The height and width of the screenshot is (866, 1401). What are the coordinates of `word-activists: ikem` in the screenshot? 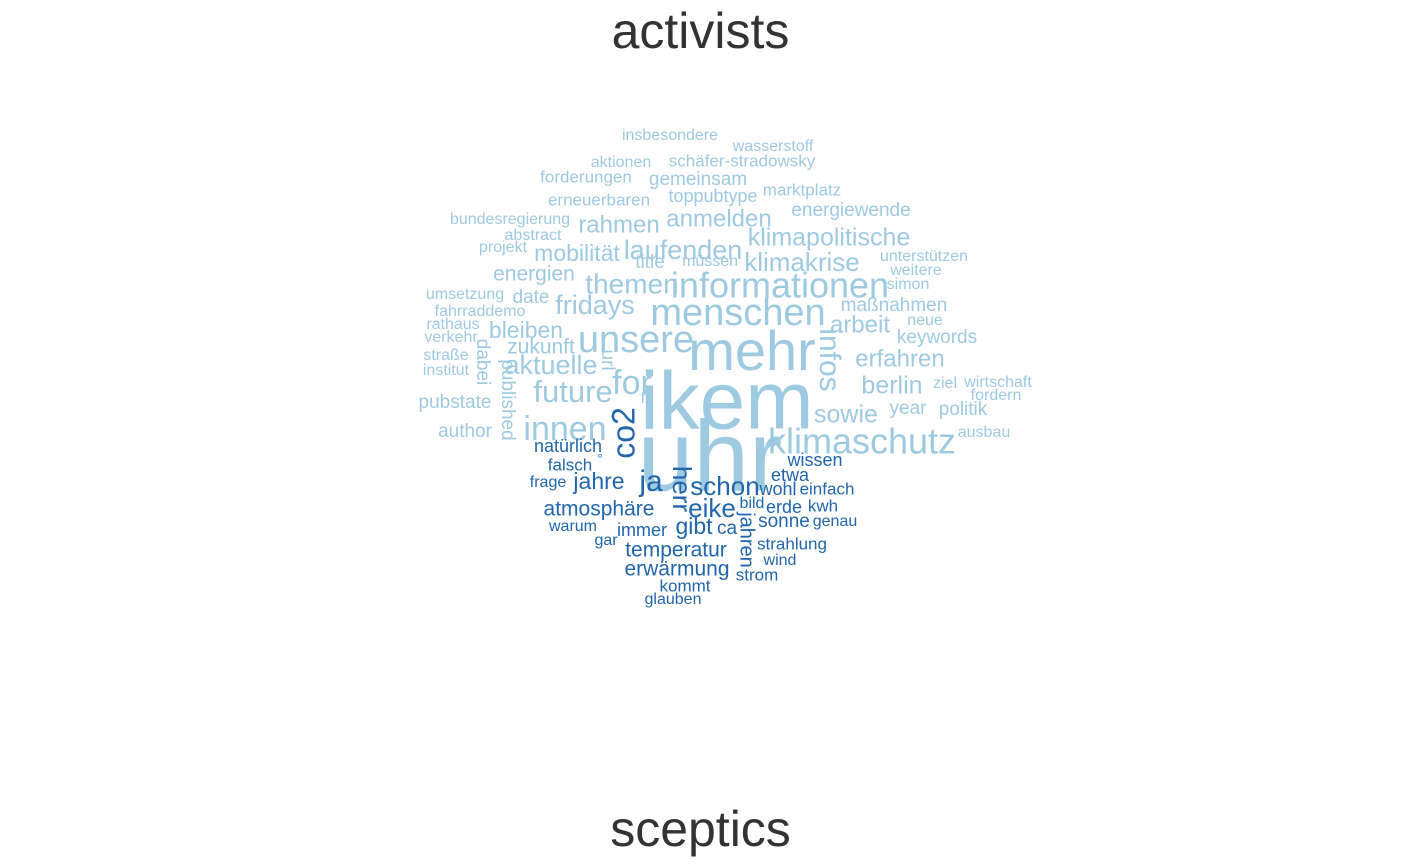 It's located at (726, 401).